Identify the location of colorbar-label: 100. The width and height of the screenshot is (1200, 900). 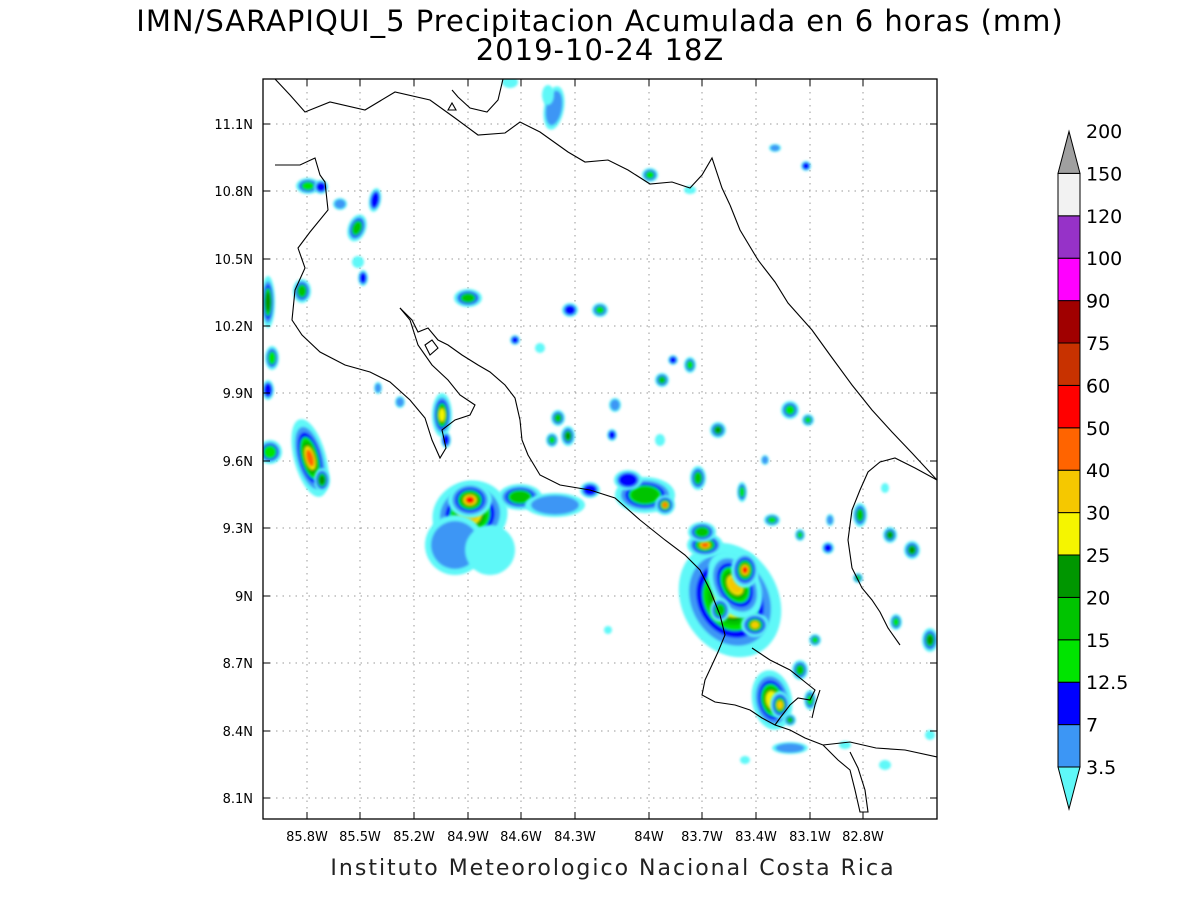
(1104, 259).